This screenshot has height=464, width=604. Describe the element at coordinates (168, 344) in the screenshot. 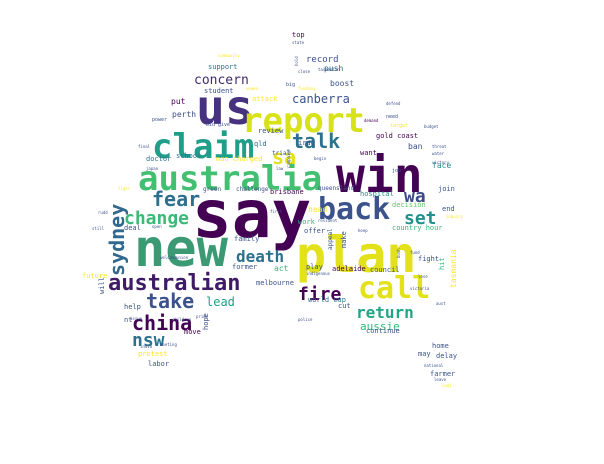

I see `word-meeting: meeting` at that location.